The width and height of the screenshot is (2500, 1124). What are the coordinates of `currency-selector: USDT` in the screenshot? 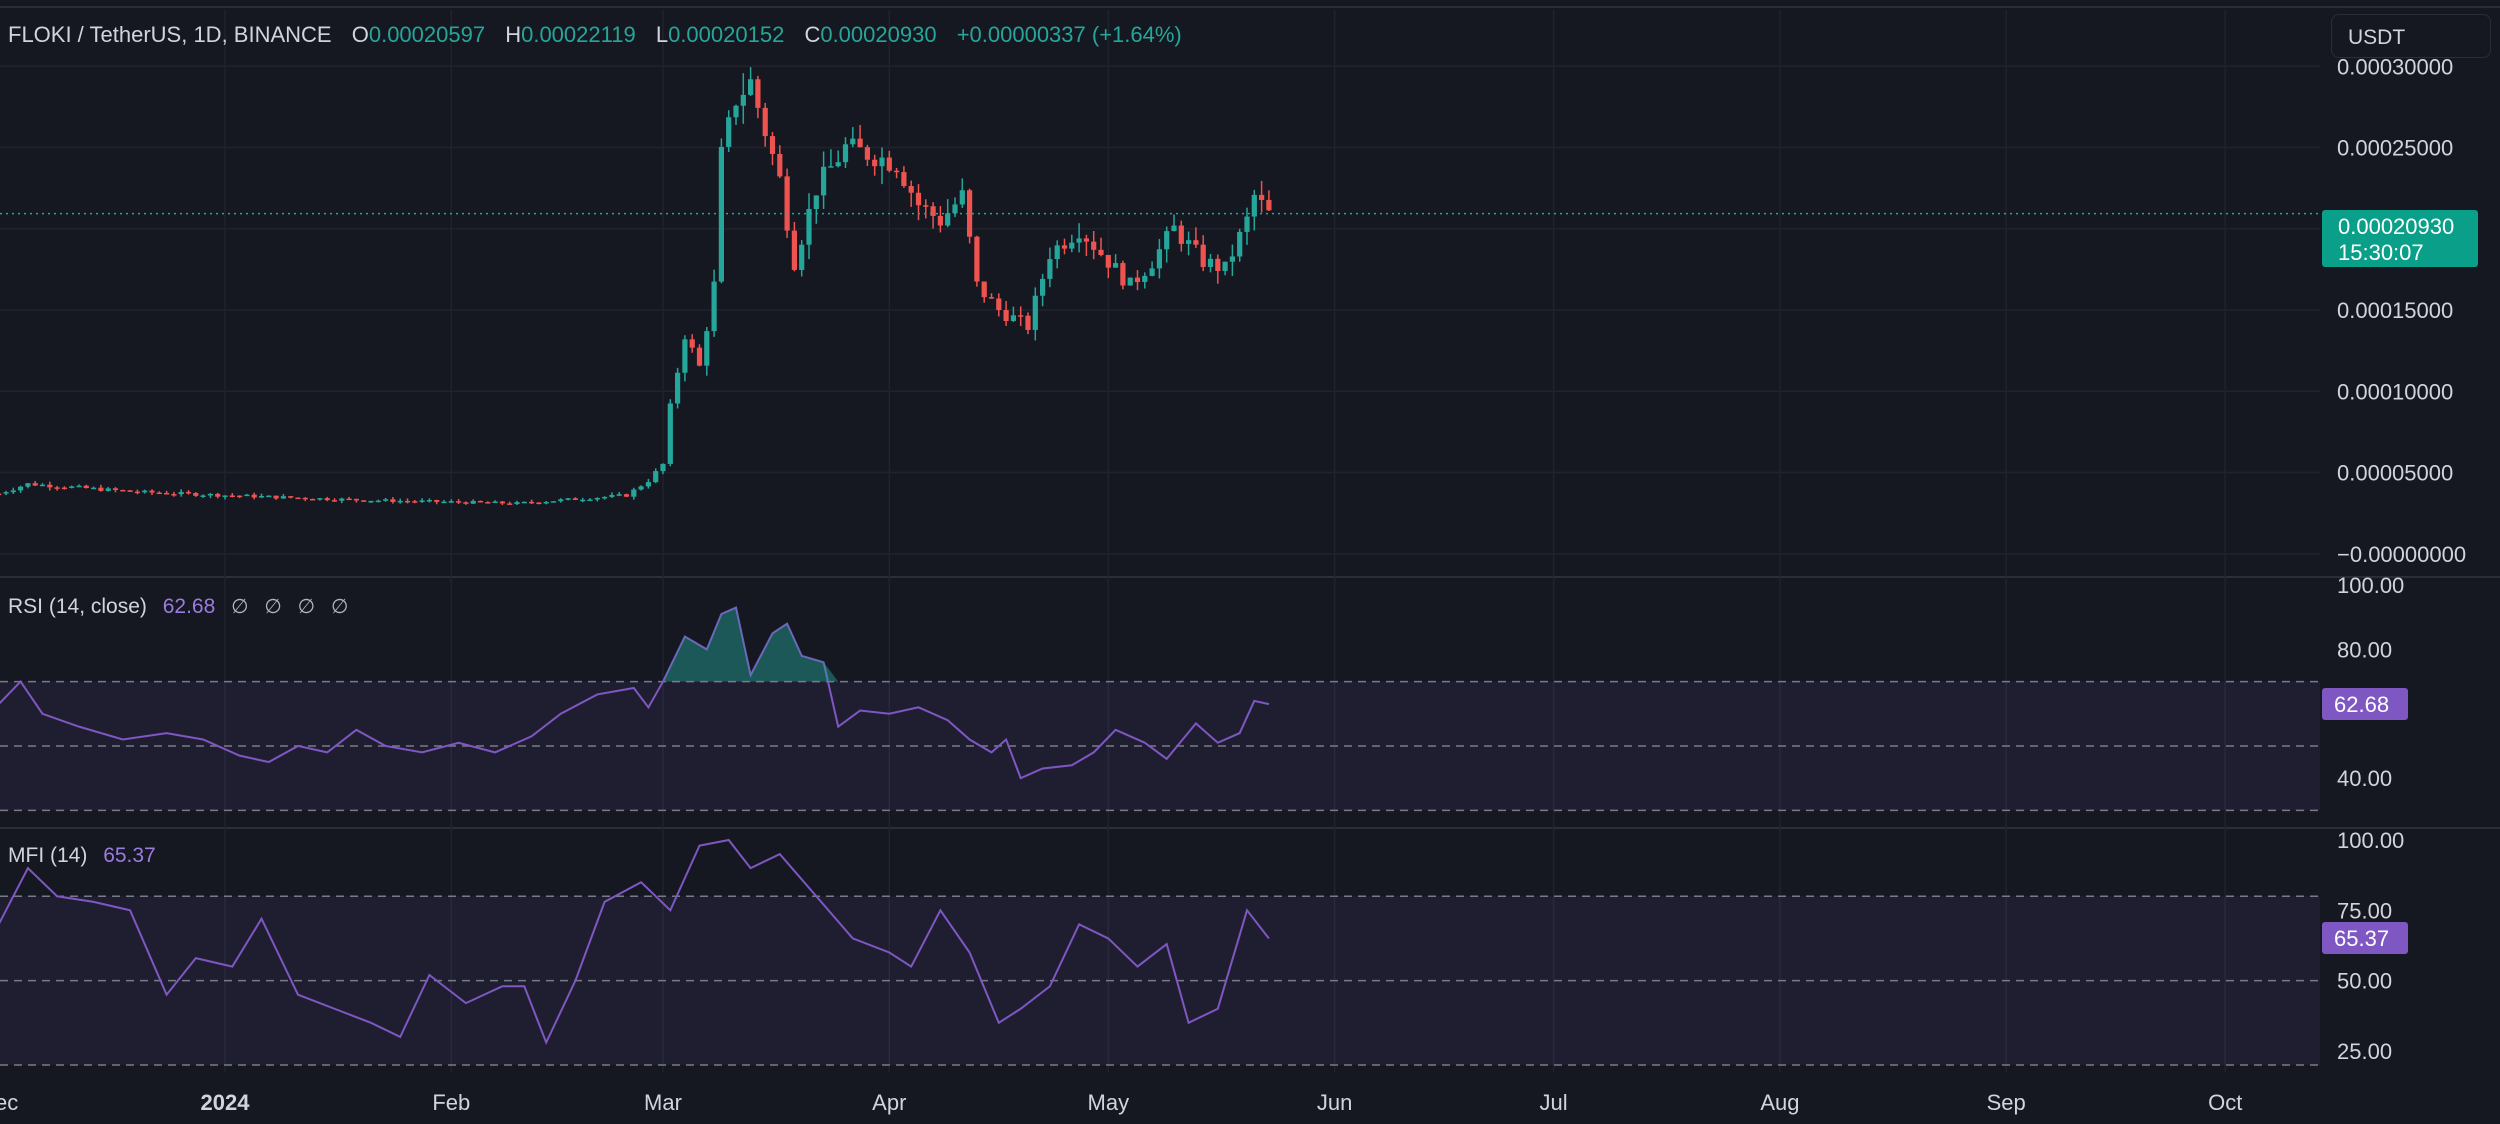 It's located at (2411, 36).